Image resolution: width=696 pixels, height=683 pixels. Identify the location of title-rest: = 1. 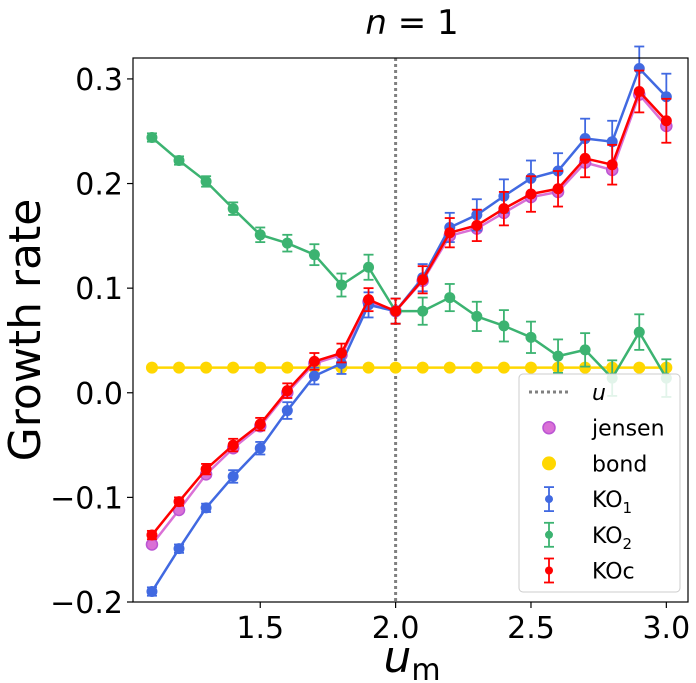
(423, 23).